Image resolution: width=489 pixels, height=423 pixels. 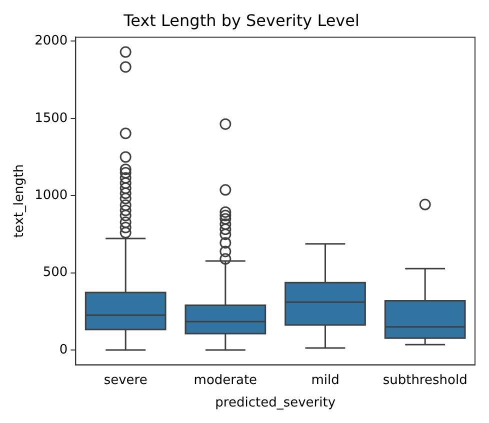 What do you see at coordinates (20, 201) in the screenshot?
I see `y-axis-title: text_length` at bounding box center [20, 201].